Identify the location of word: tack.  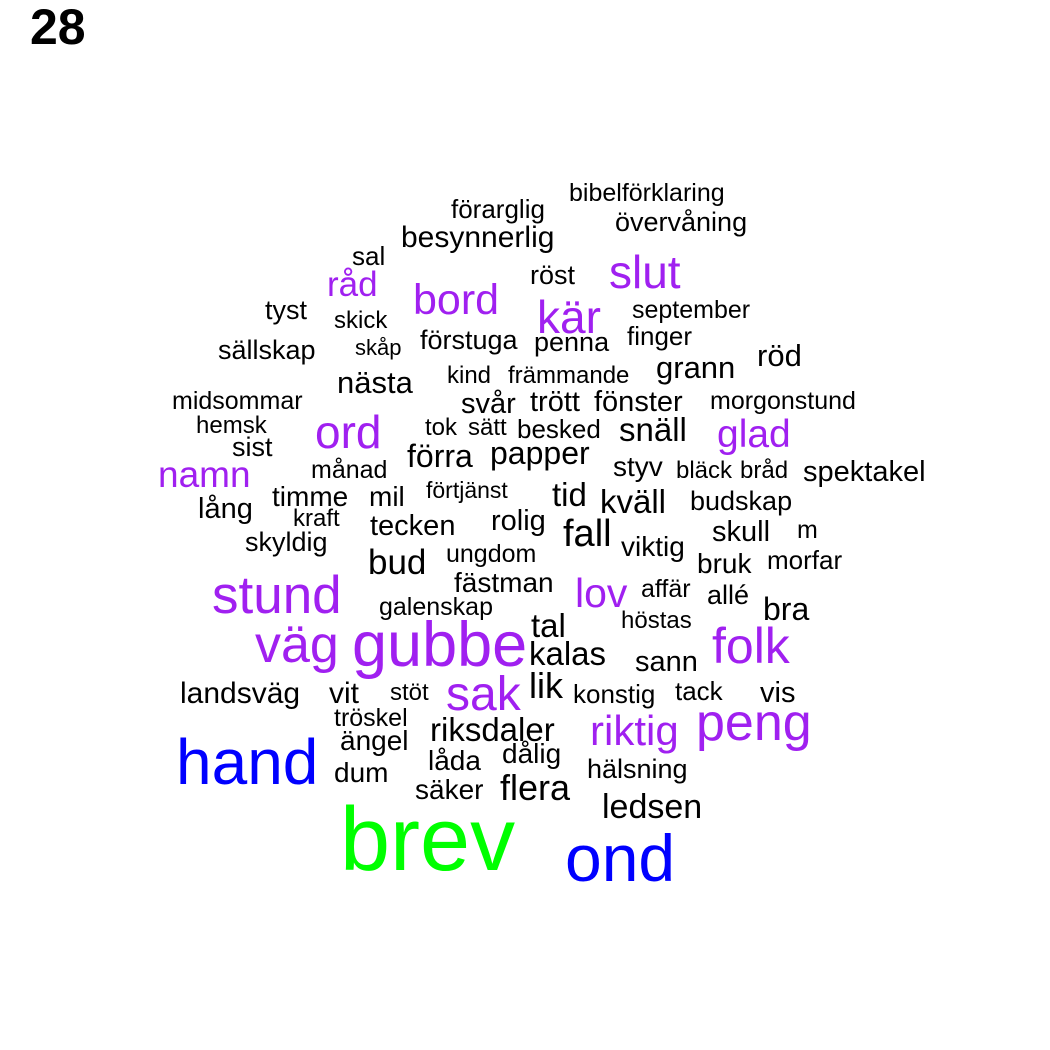
(699, 691).